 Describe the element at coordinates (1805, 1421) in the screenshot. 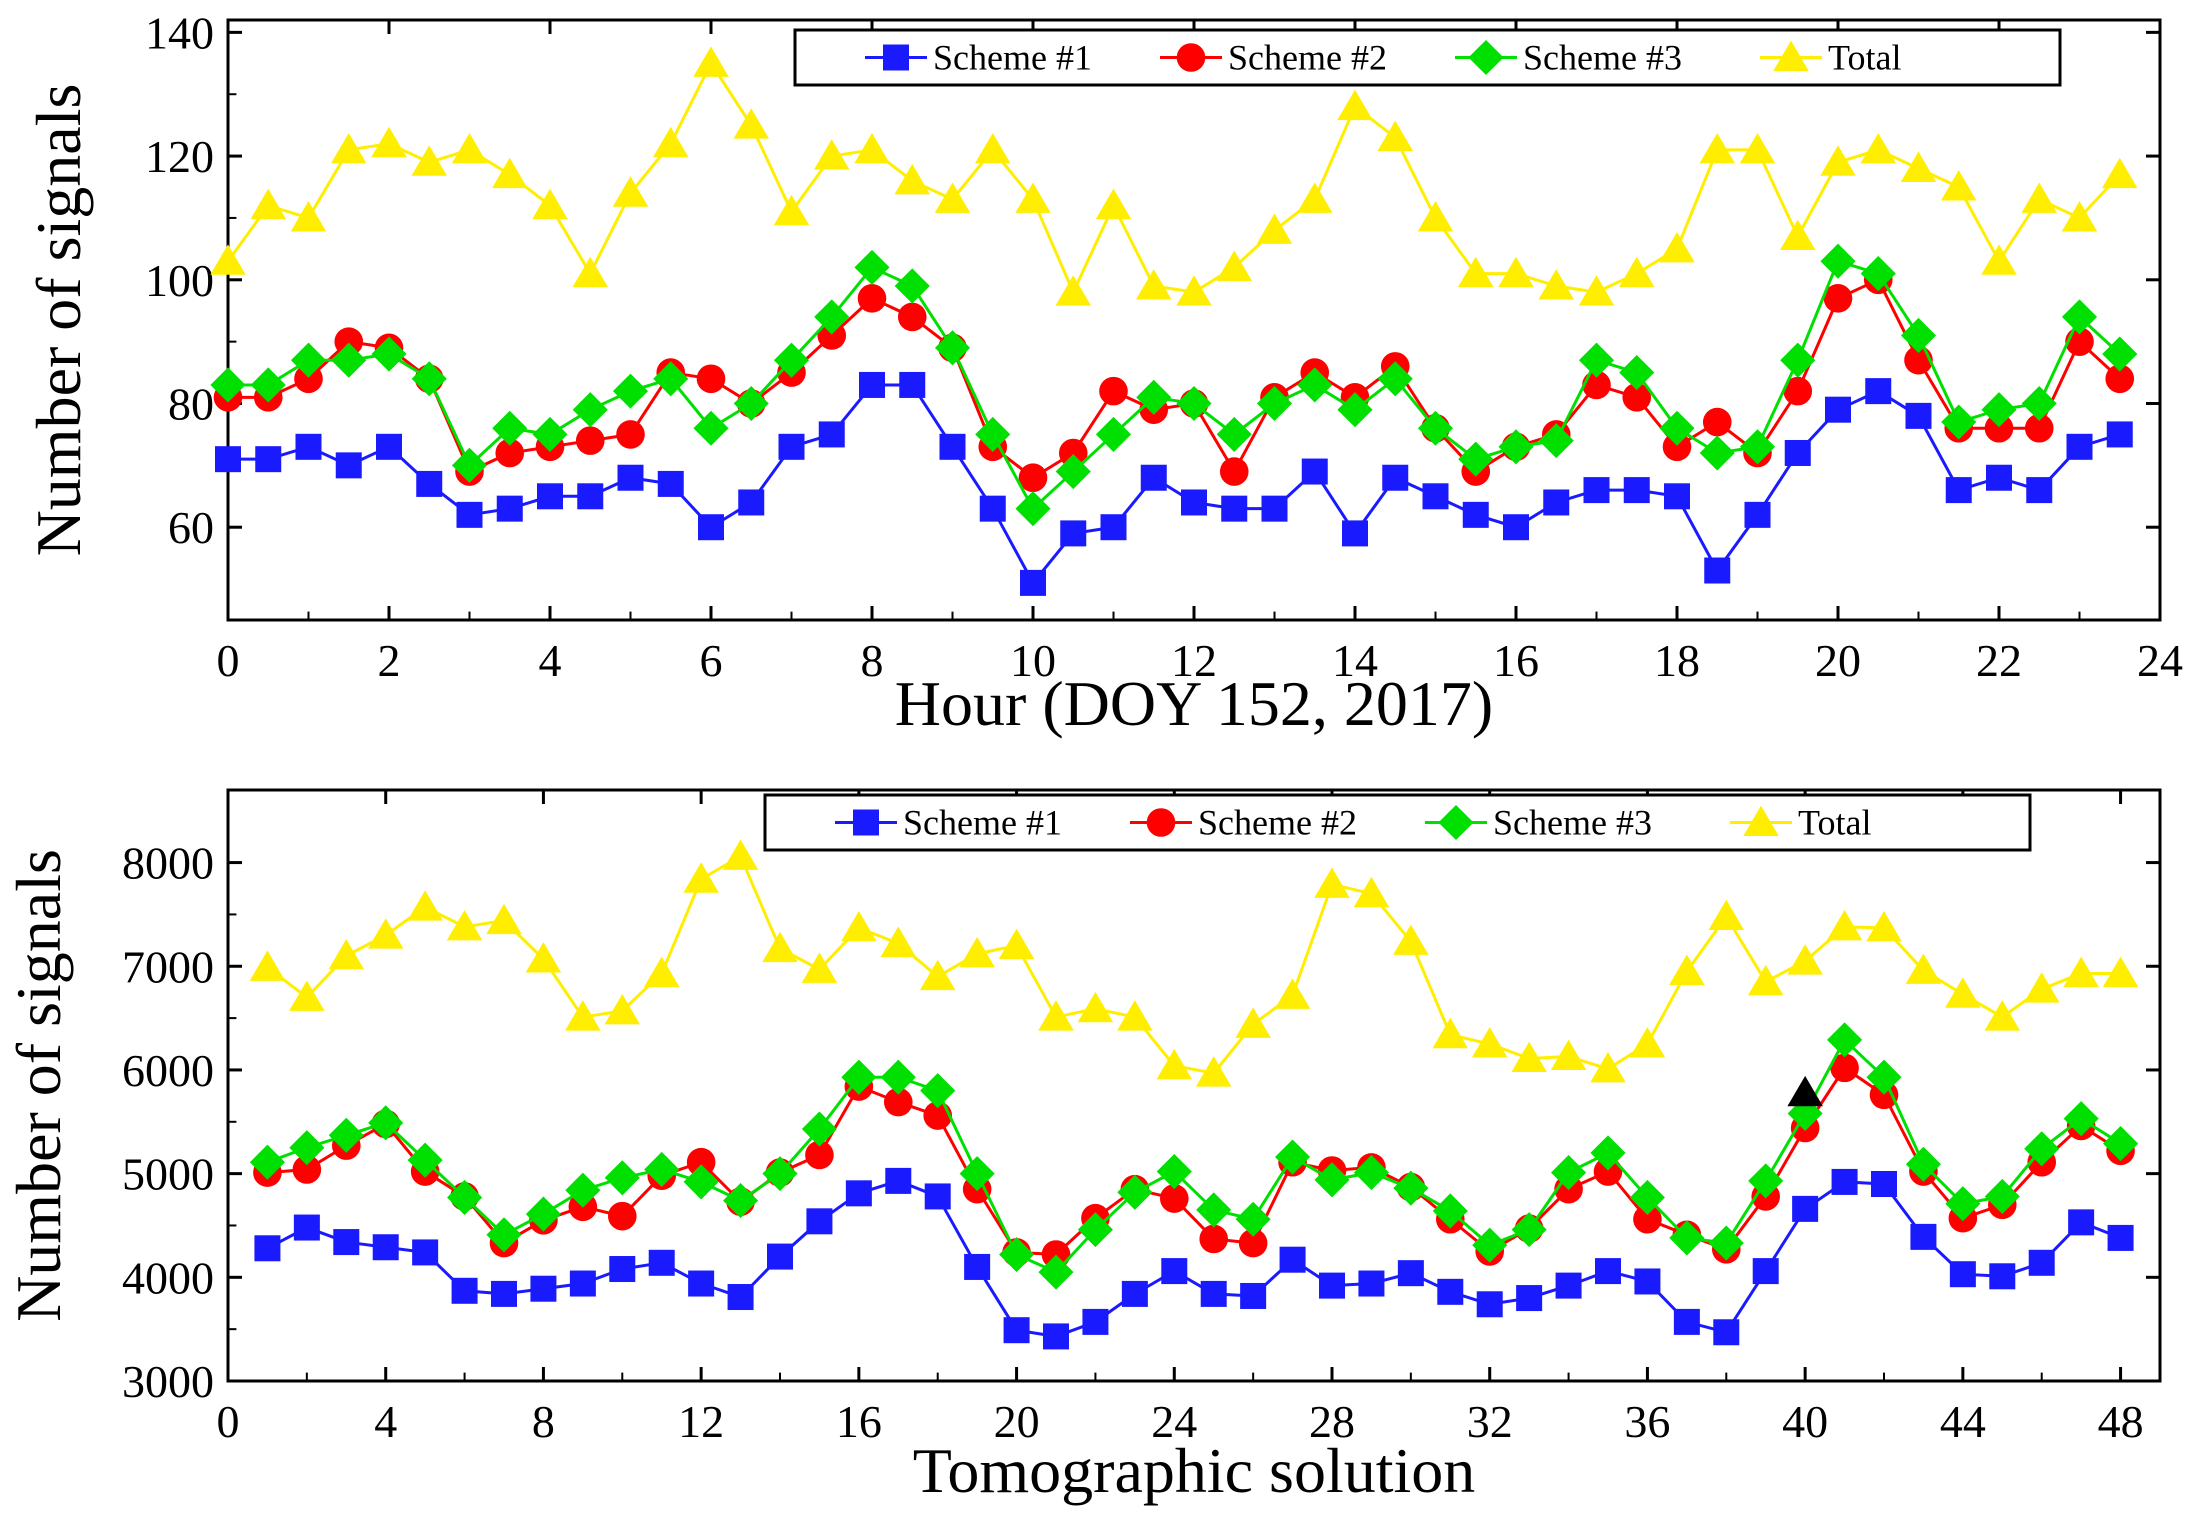

I see `x-tick-label: 40` at that location.